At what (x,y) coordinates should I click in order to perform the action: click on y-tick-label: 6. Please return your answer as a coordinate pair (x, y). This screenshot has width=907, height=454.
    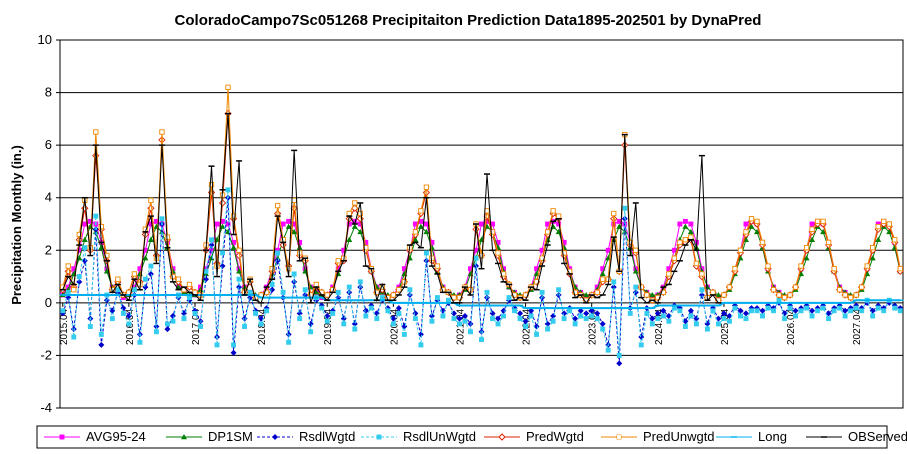
    Looking at the image, I should click on (48, 144).